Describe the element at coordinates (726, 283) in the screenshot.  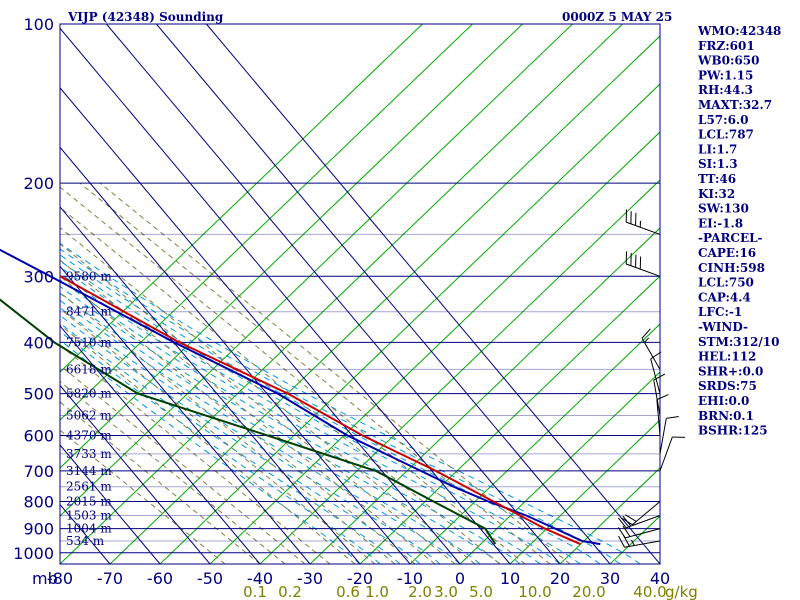
I see `index-line: LCL:750` at that location.